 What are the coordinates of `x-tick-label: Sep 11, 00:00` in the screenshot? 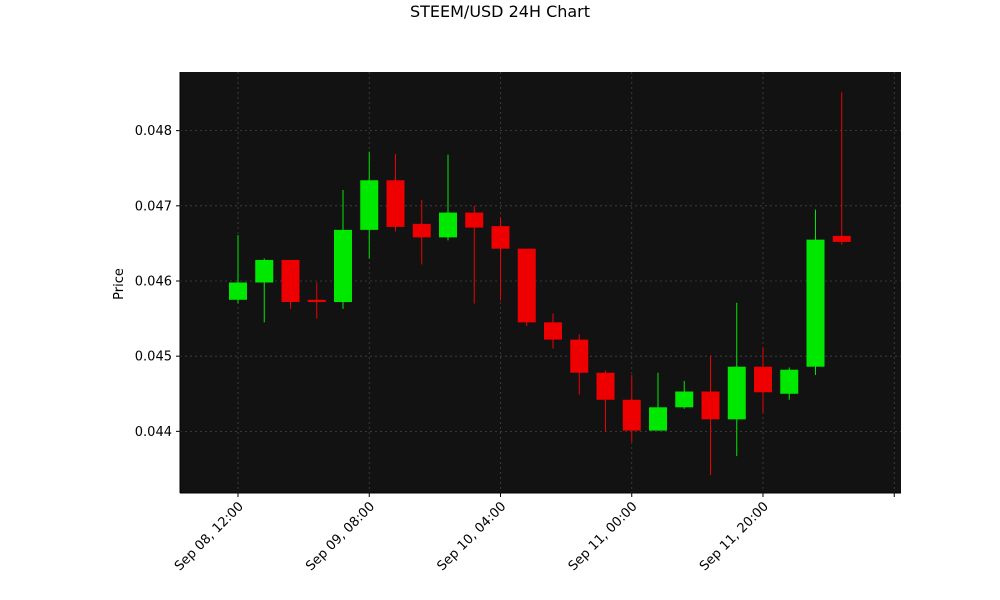 It's located at (603, 536).